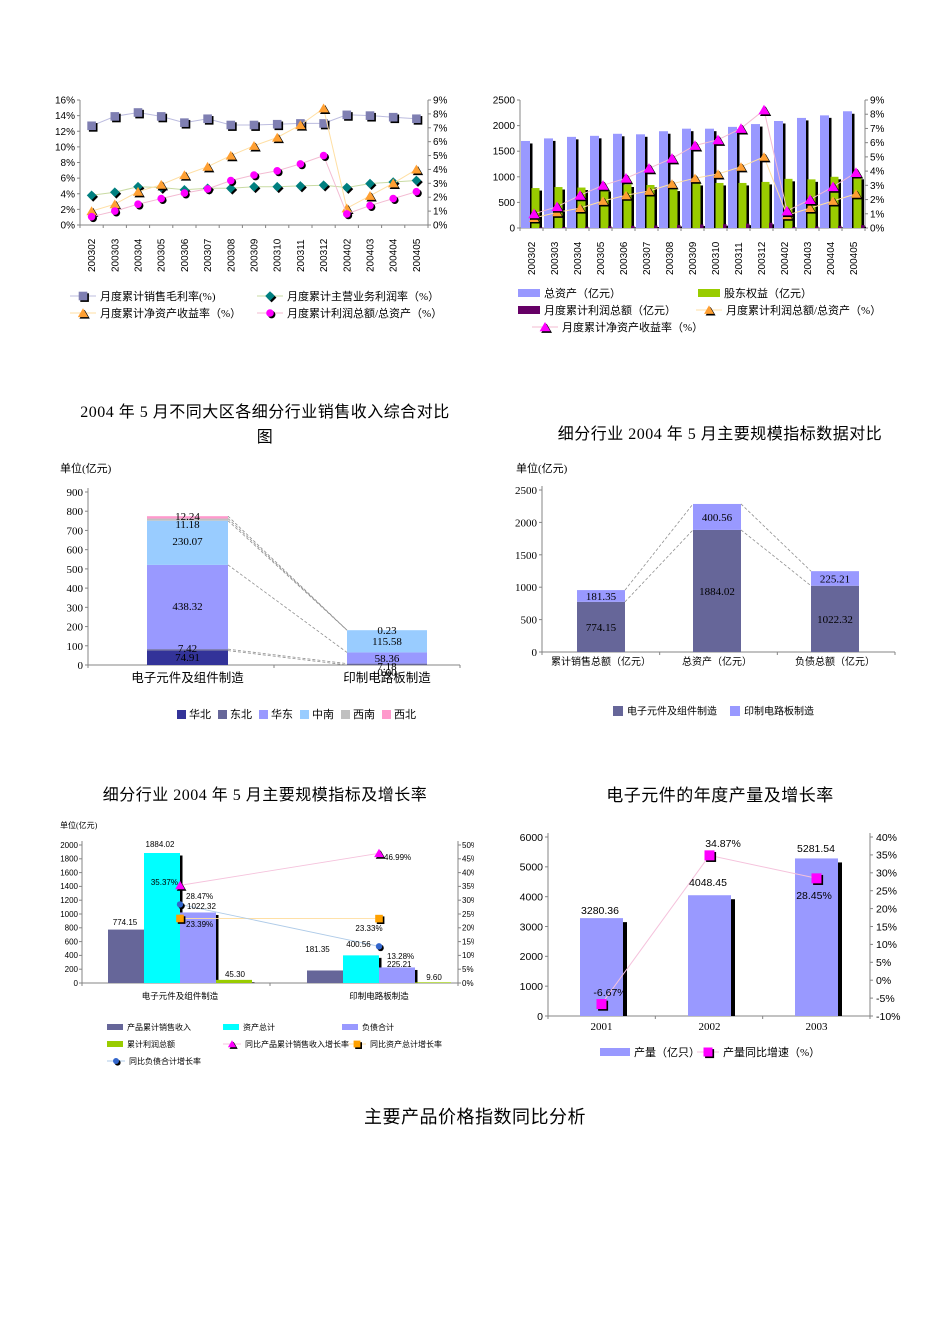 The height and width of the screenshot is (1344, 950). What do you see at coordinates (387, 667) in the screenshot?
I see `data-label: 7.18` at bounding box center [387, 667].